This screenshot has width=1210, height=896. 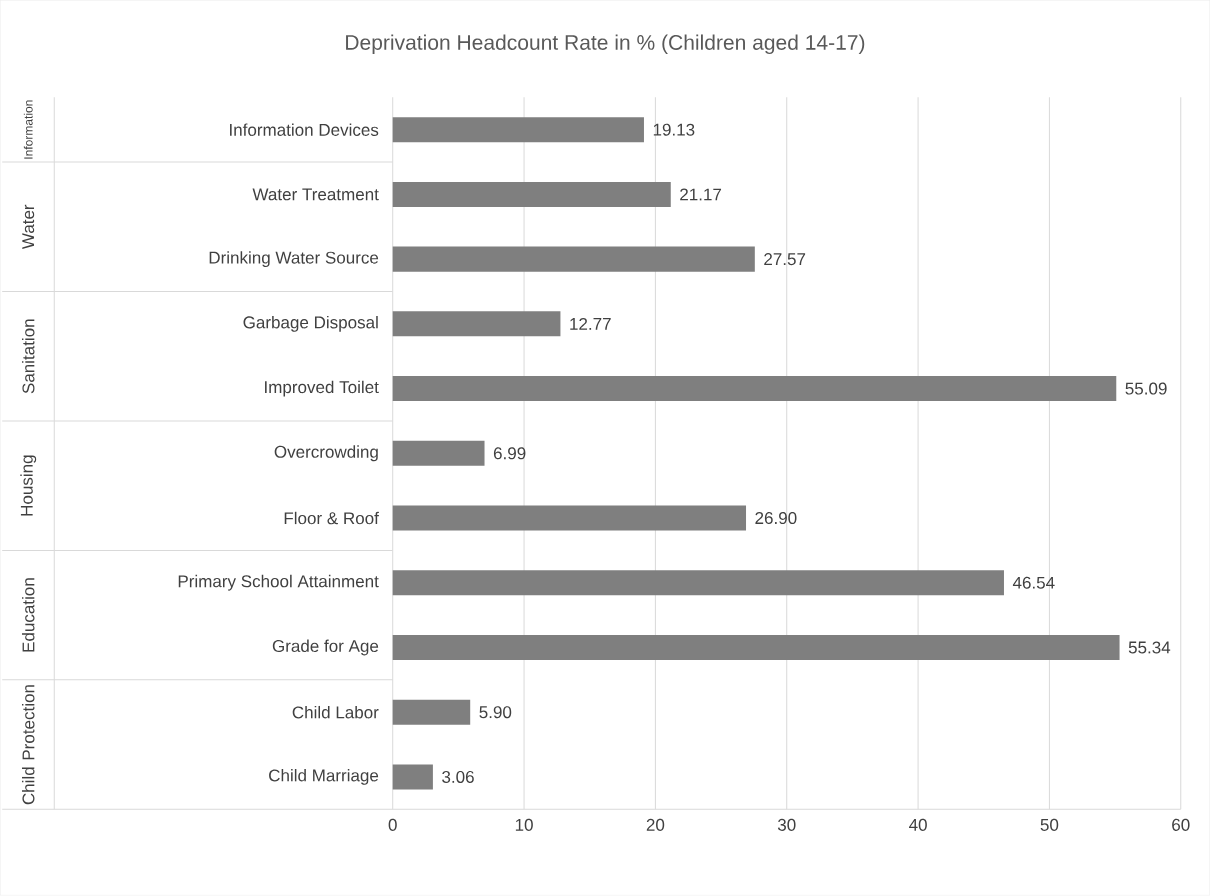 What do you see at coordinates (304, 130) in the screenshot?
I see `y-tick-label: Information Devices` at bounding box center [304, 130].